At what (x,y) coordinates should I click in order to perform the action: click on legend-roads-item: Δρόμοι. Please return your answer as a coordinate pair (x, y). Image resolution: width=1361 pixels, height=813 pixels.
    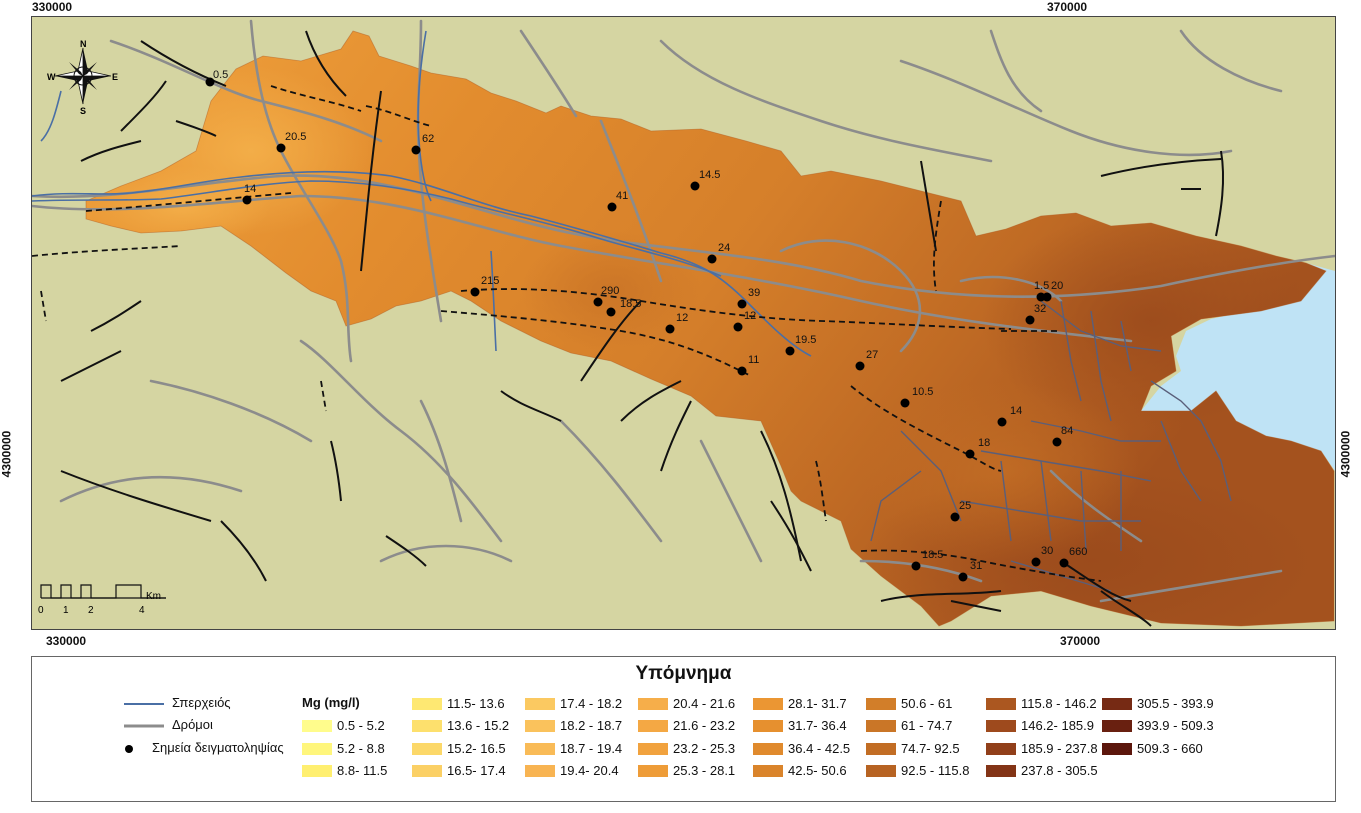
    Looking at the image, I should click on (168, 724).